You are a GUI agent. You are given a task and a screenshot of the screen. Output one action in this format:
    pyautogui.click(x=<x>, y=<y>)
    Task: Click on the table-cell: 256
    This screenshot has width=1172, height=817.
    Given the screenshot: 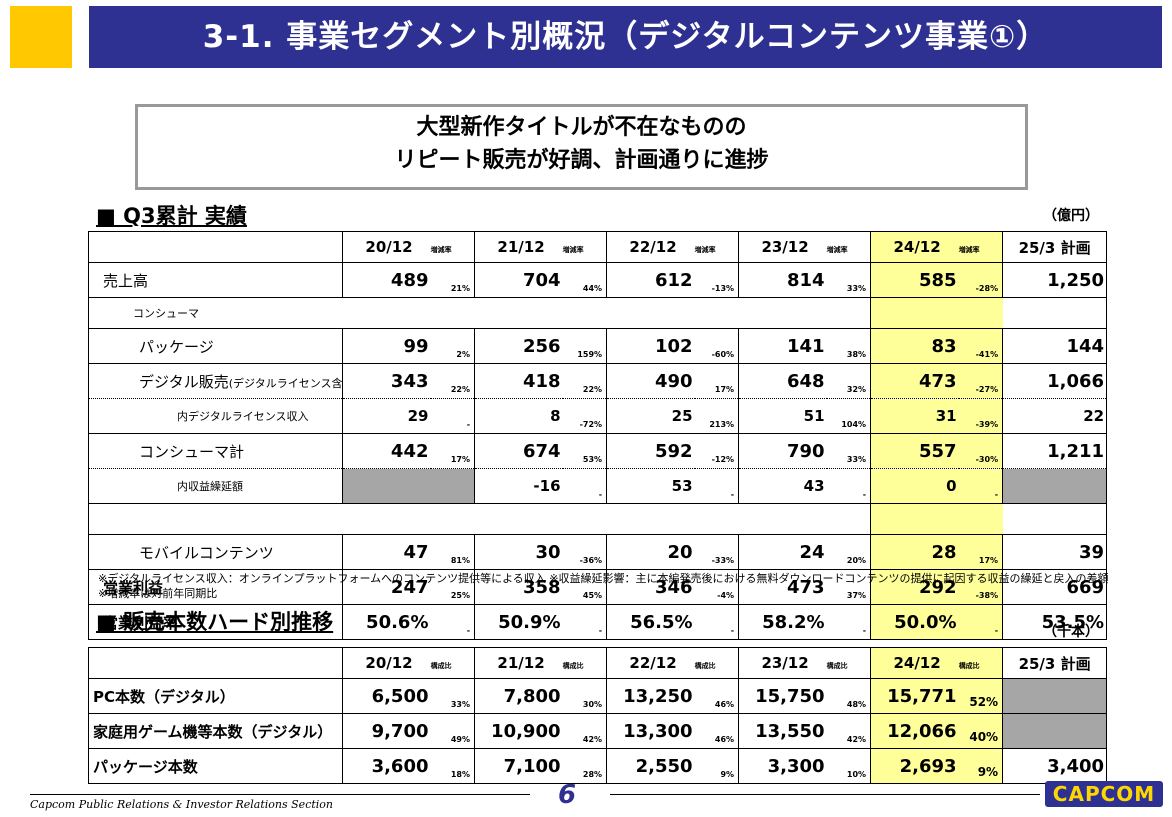 What is the action you would take?
    pyautogui.click(x=518, y=346)
    